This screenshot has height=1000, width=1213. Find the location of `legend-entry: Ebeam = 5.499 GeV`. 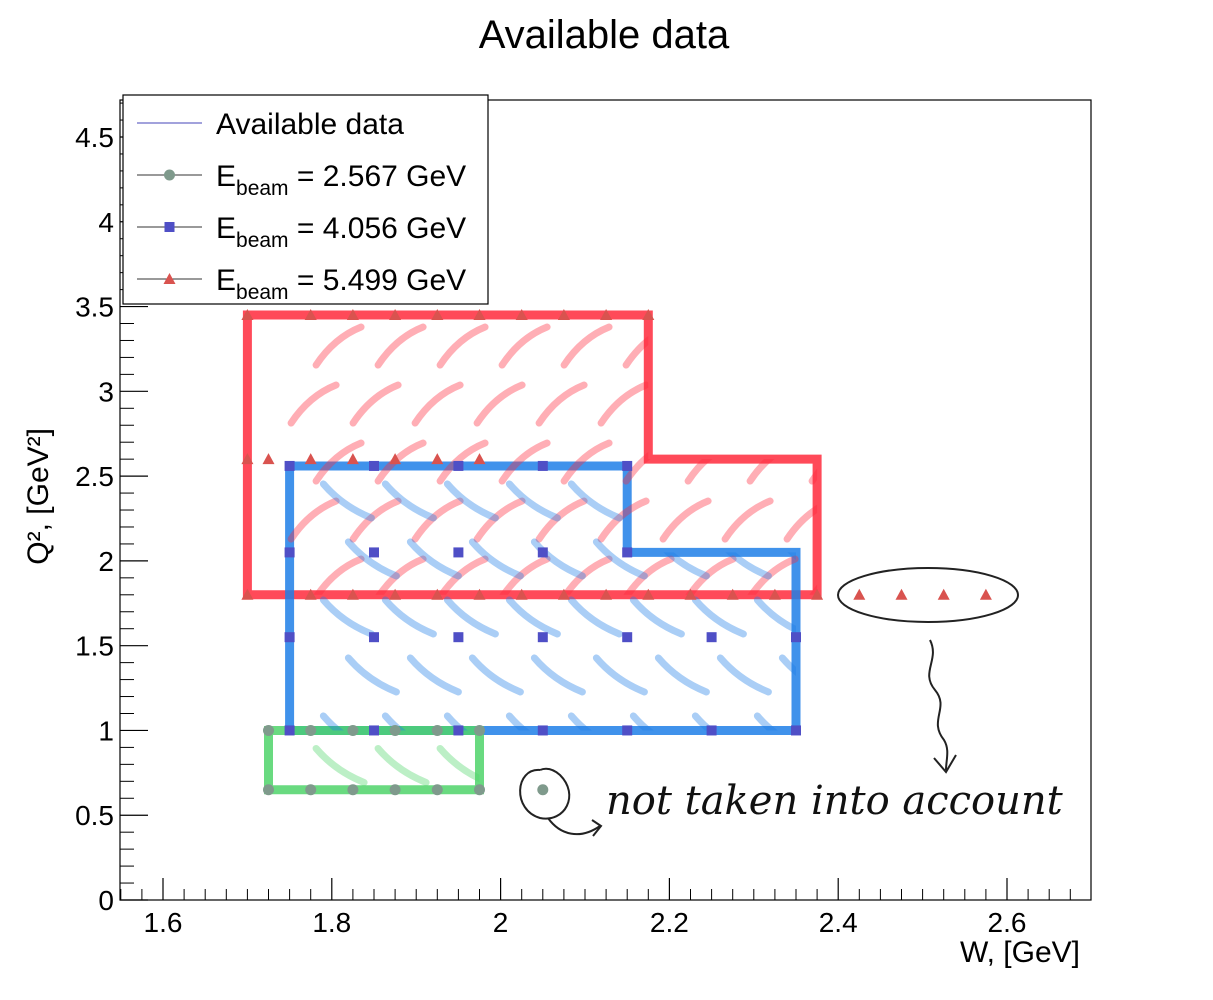

legend-entry: Ebeam = 5.499 GeV is located at coordinates (301, 284).